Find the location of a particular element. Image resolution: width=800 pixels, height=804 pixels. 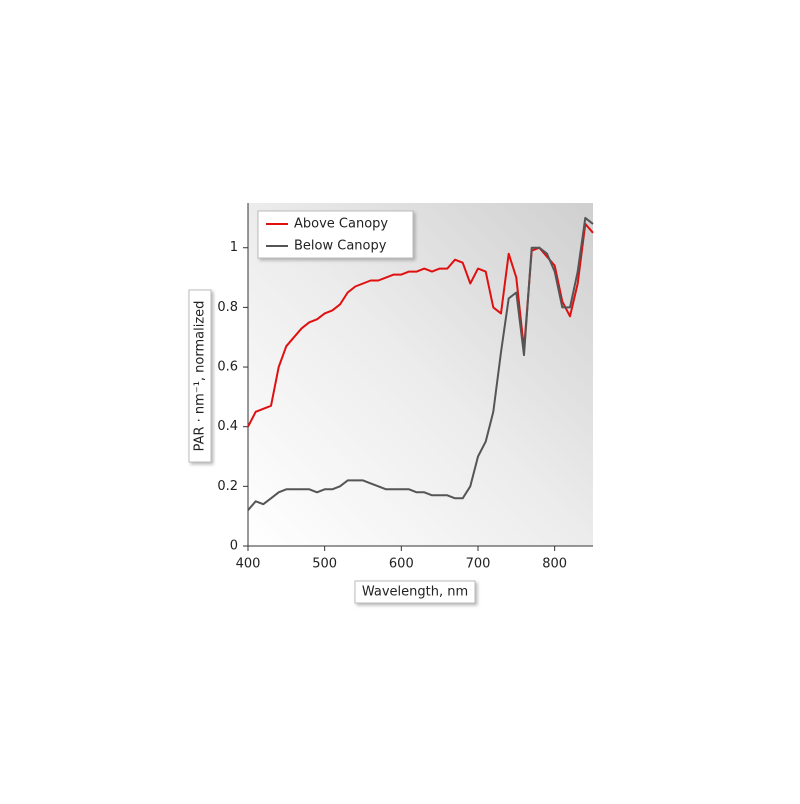

y-axis-label: PAR · nm⁻¹, normalized is located at coordinates (200, 376).